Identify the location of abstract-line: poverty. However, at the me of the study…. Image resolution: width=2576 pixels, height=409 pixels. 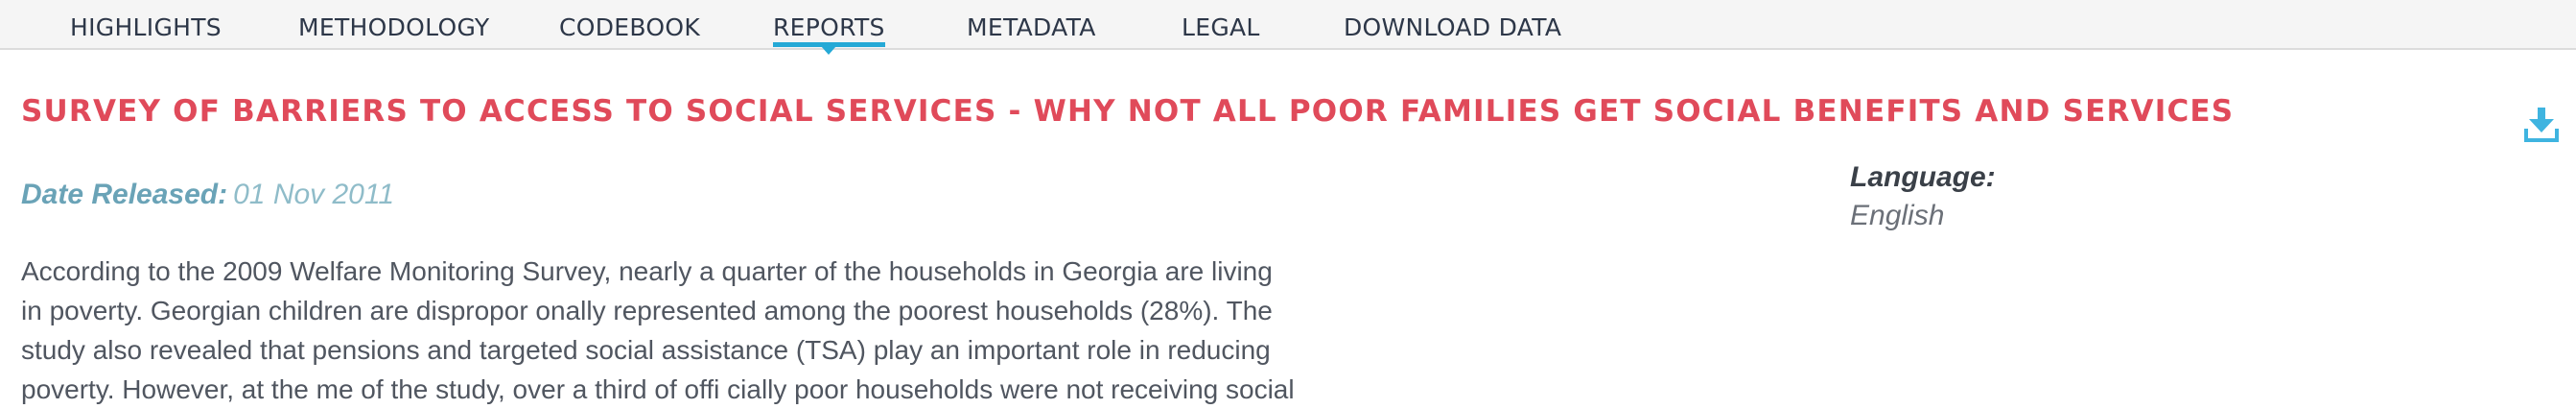
(658, 389).